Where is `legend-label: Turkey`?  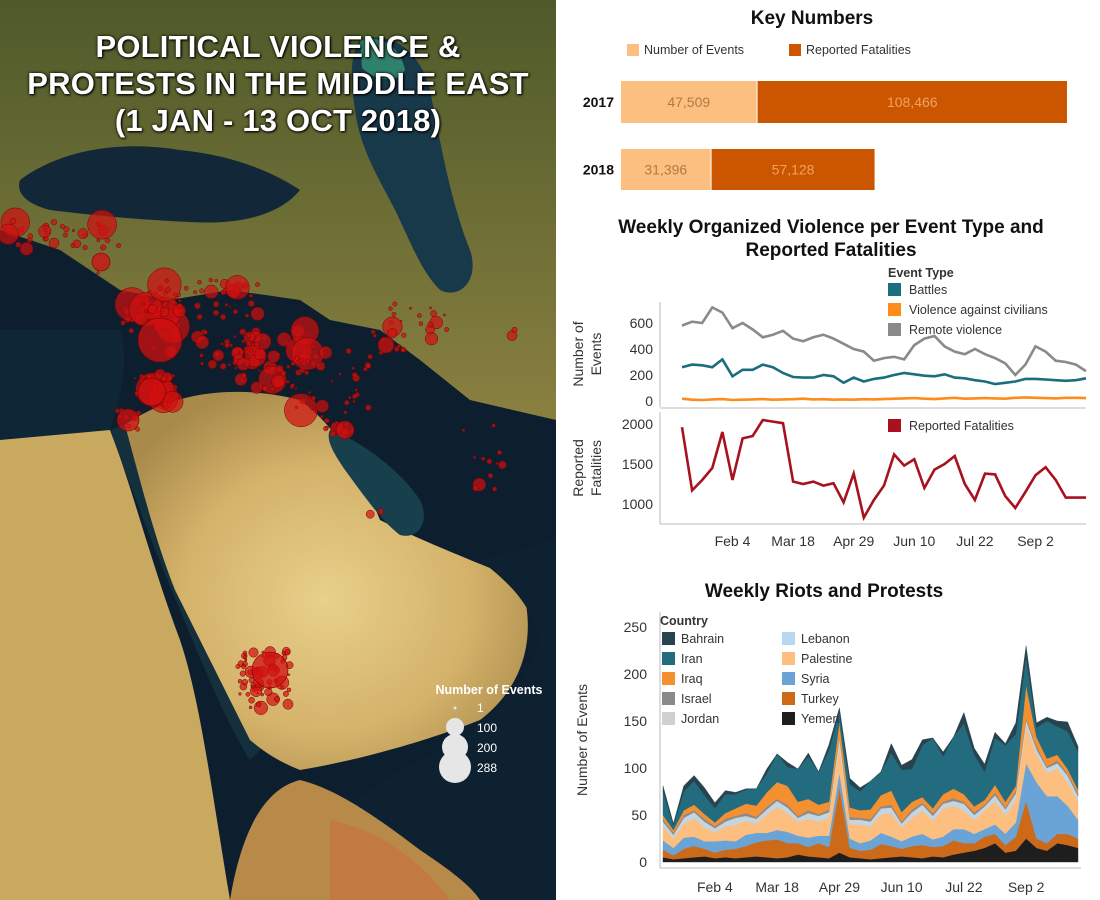
legend-label: Turkey is located at coordinates (820, 699).